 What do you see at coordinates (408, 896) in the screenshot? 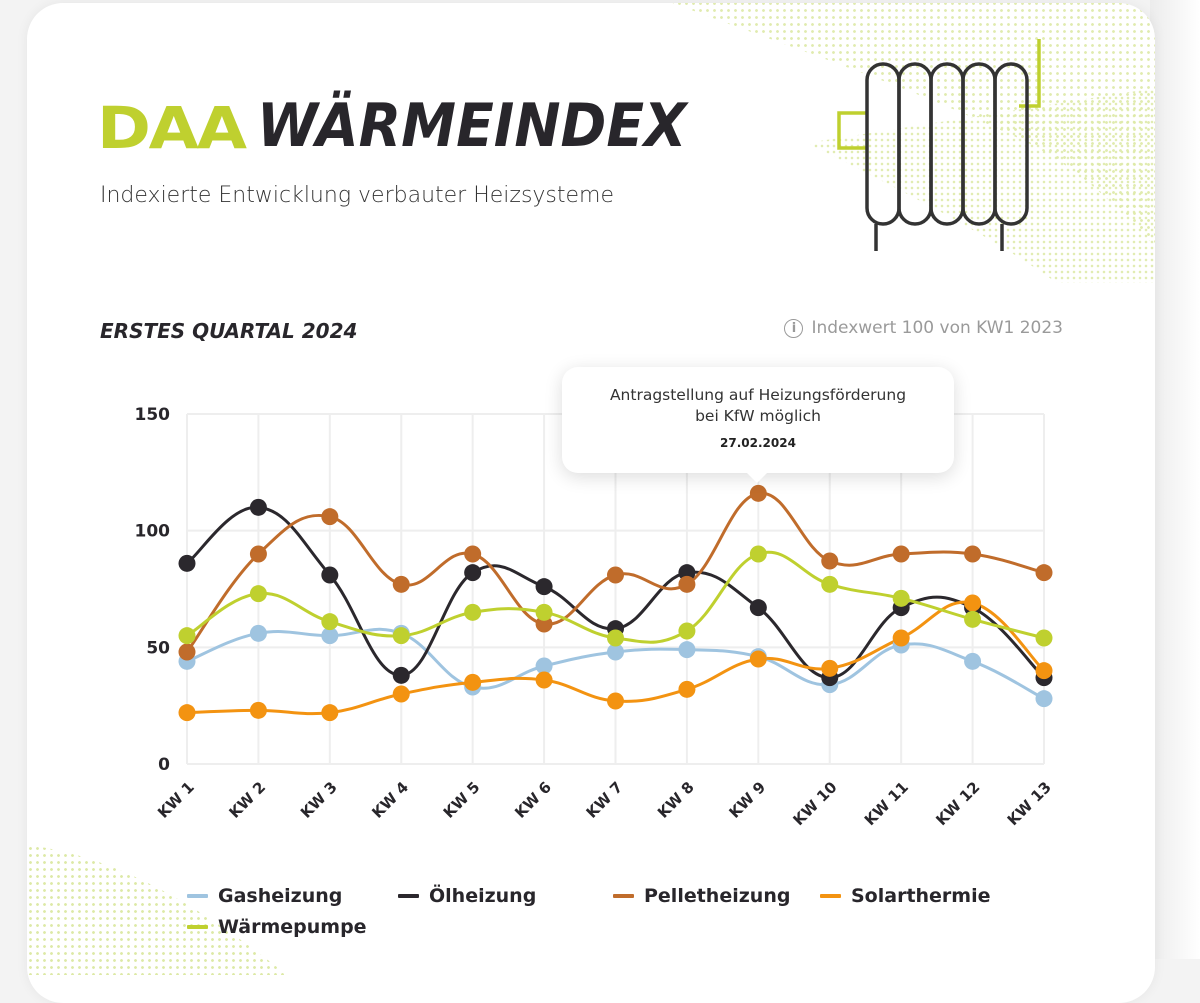
I see `legend-swatch-oelheizung` at bounding box center [408, 896].